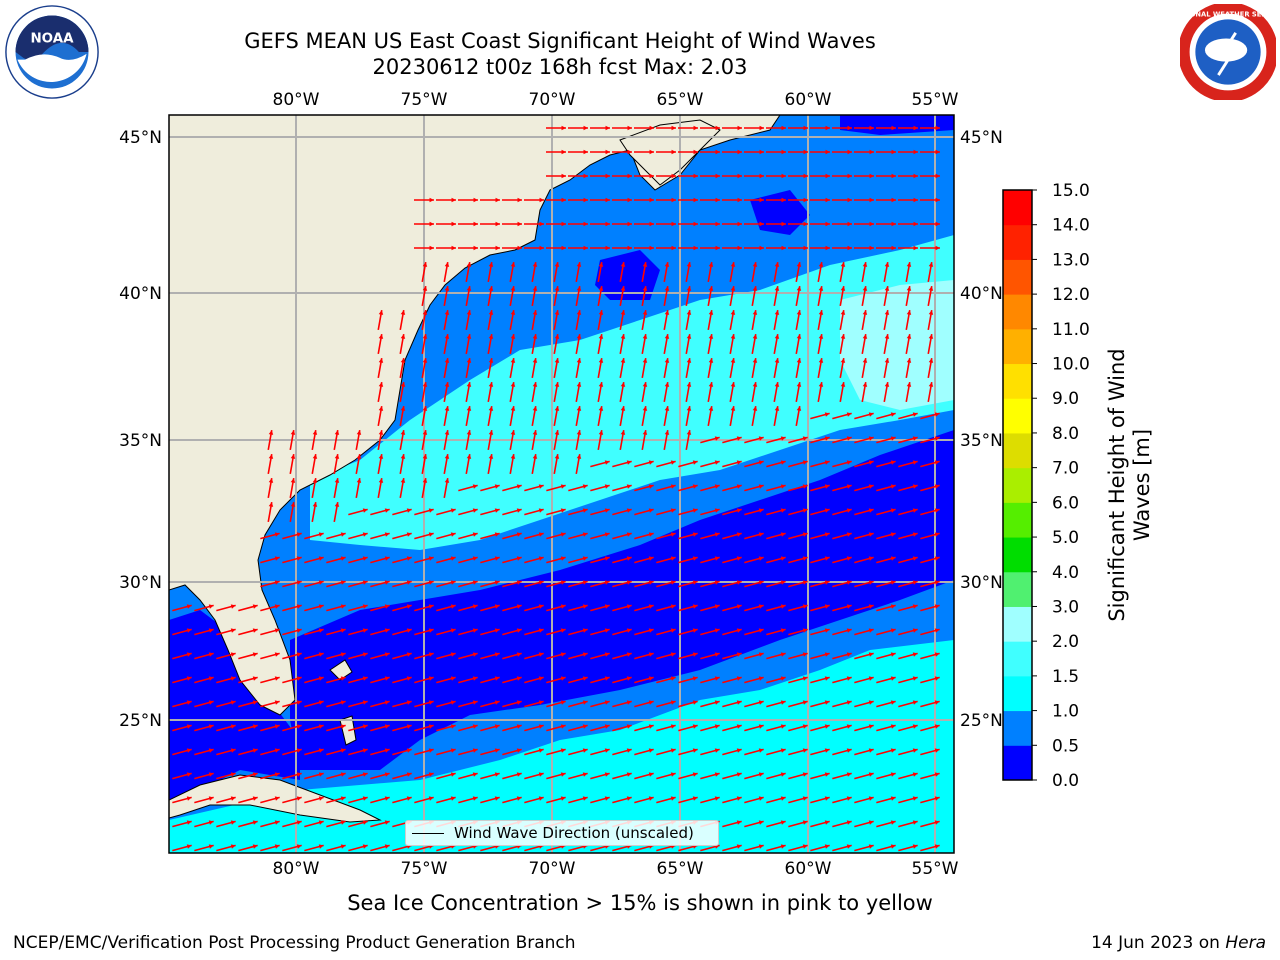  What do you see at coordinates (680, 100) in the screenshot?
I see `lon-label-top: 65°W` at bounding box center [680, 100].